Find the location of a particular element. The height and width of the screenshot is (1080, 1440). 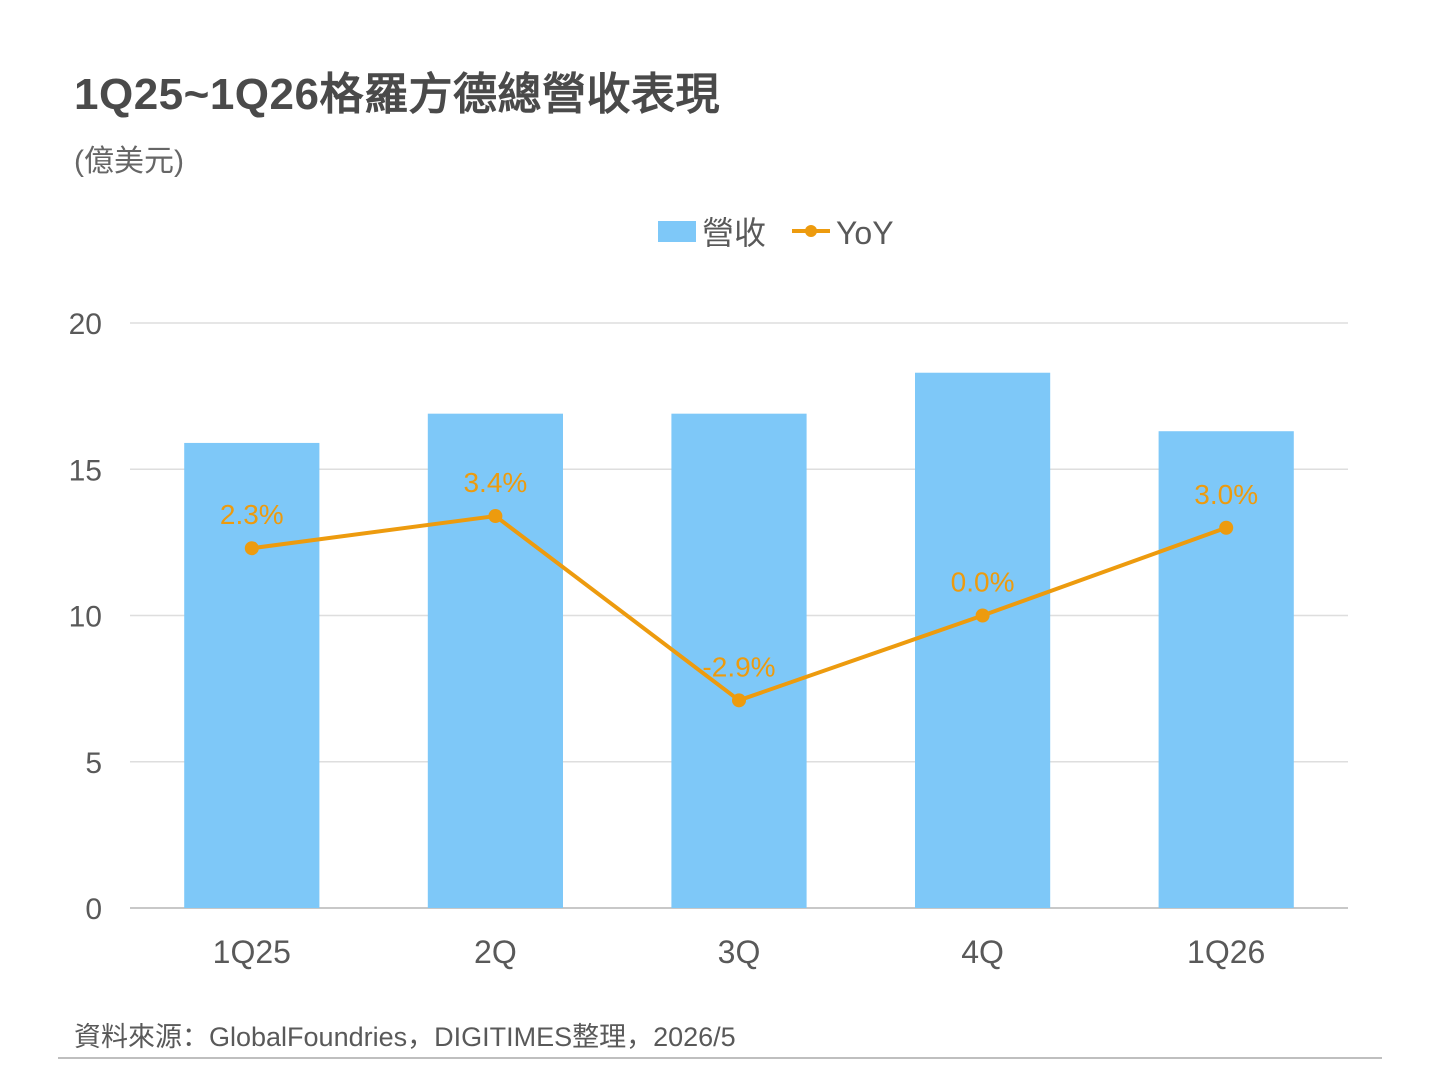

y-axis-ticks: 0 5 10 15 20 is located at coordinates (85, 617).